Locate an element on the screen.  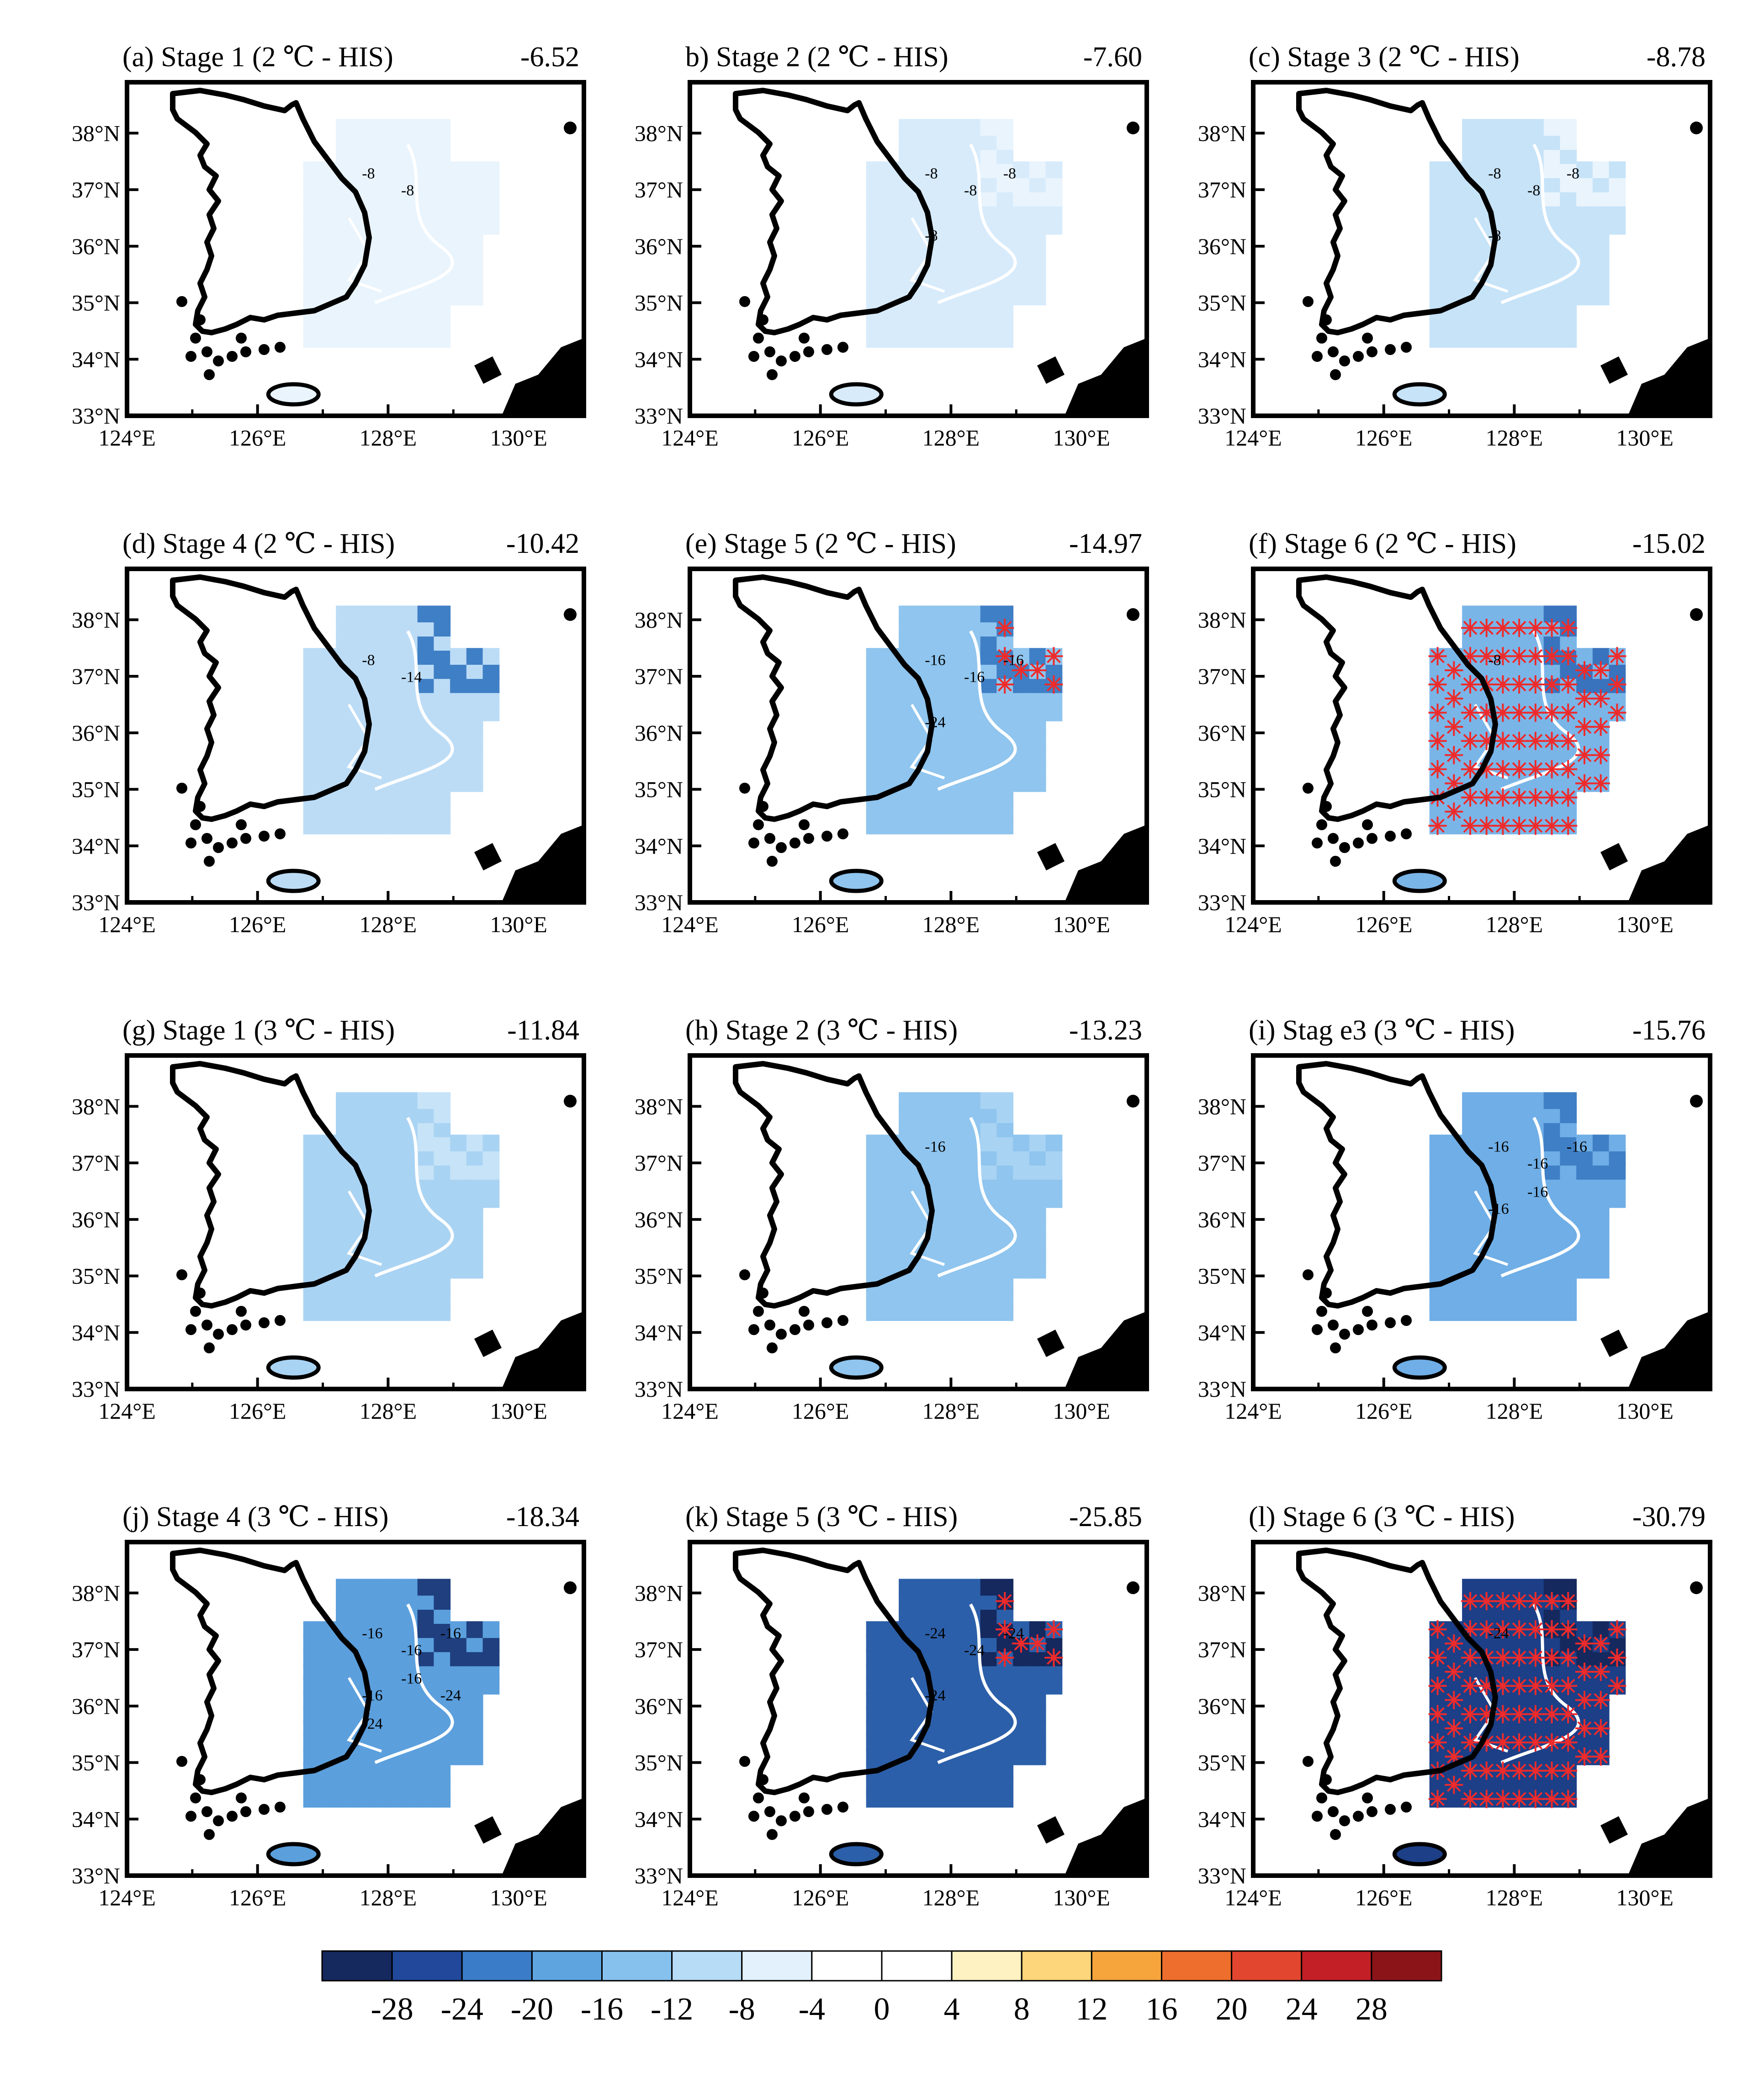
contour-label: -16 is located at coordinates (372, 1634).